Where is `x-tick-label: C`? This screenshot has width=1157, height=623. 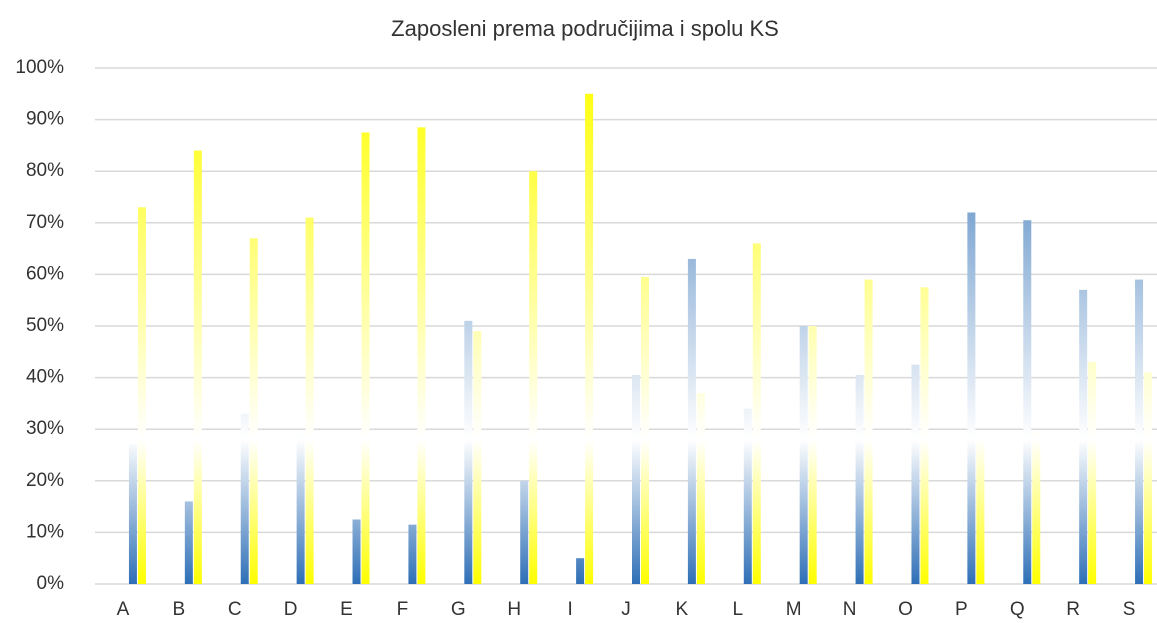 x-tick-label: C is located at coordinates (235, 609).